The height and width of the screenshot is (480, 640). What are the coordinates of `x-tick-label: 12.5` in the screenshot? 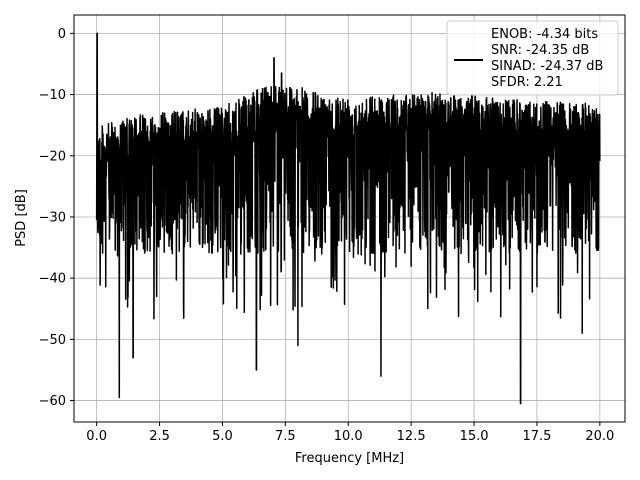 It's located at (411, 436).